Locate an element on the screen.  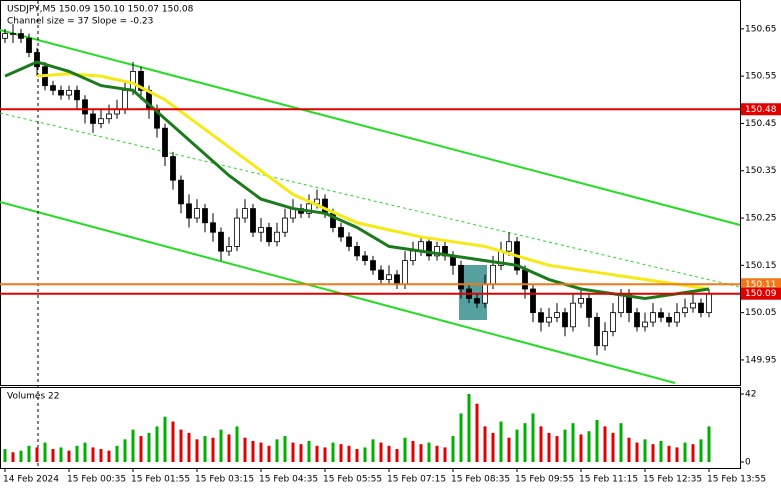
x-tick-label: 15 Feb 08:35 is located at coordinates (480, 480).